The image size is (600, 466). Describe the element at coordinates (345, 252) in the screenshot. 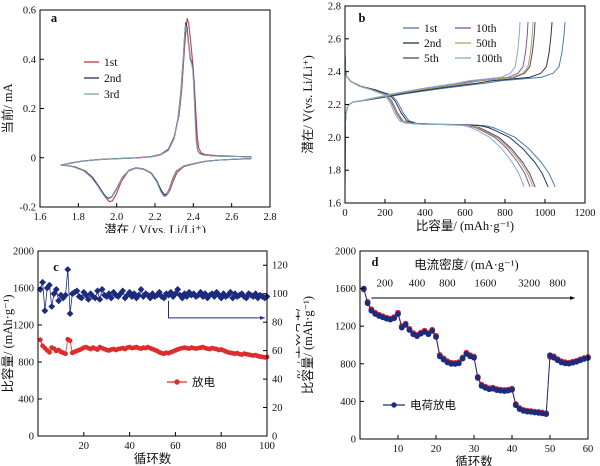

I see `y-tick-label: 2000` at that location.